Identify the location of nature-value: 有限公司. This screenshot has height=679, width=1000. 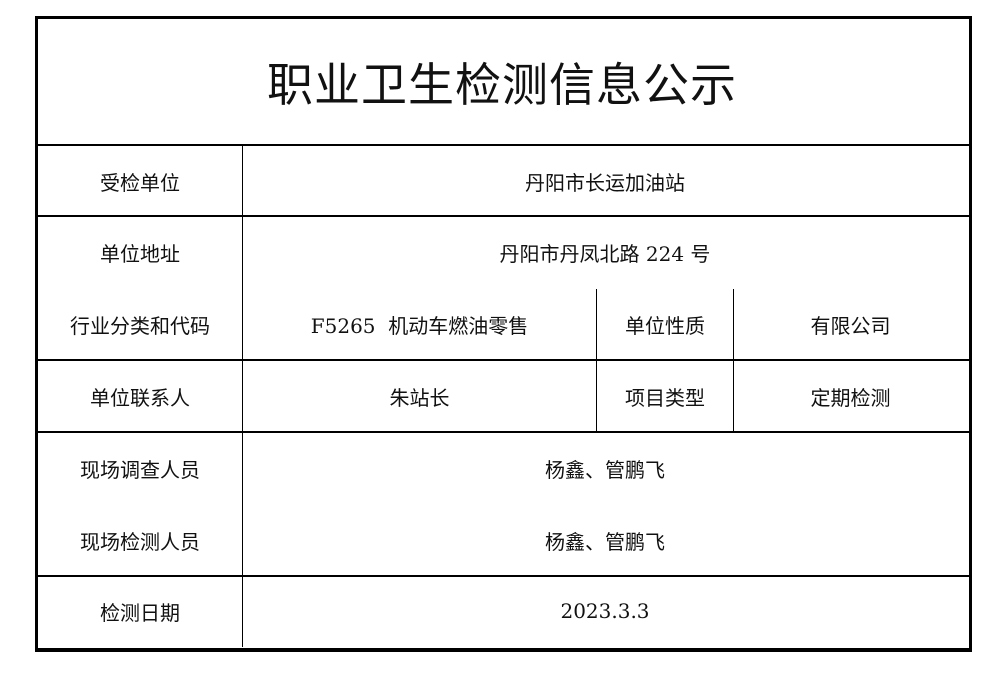
(850, 326).